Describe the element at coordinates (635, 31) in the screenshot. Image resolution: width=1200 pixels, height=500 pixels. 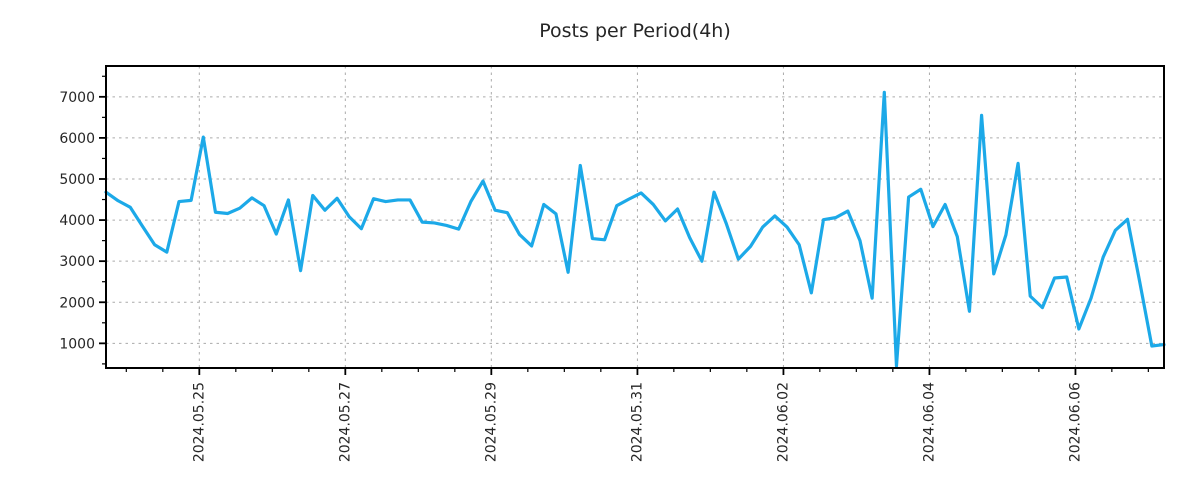
I see `chart-title: Posts per Period(4h)` at that location.